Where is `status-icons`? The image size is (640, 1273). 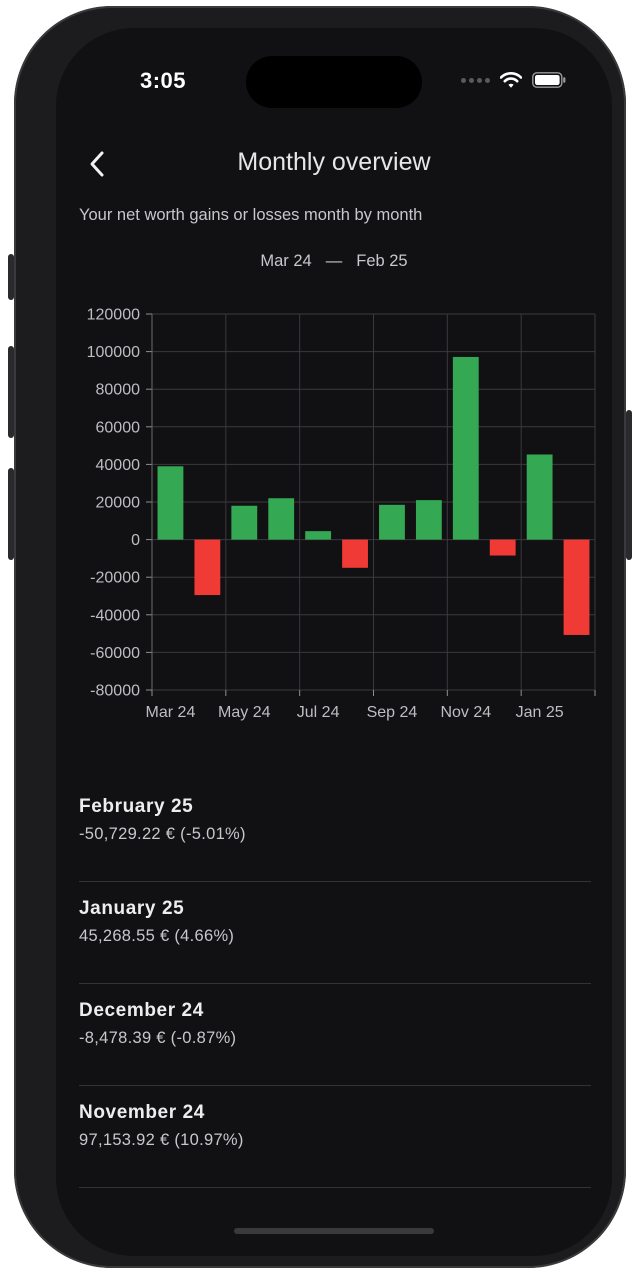
status-icons is located at coordinates (513, 80).